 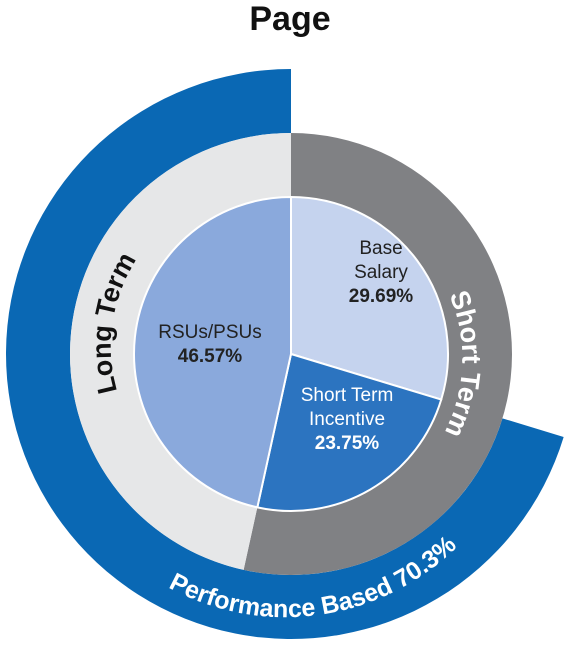 I want to click on slice-label-base-salary-line-1: Base, so click(x=380, y=248).